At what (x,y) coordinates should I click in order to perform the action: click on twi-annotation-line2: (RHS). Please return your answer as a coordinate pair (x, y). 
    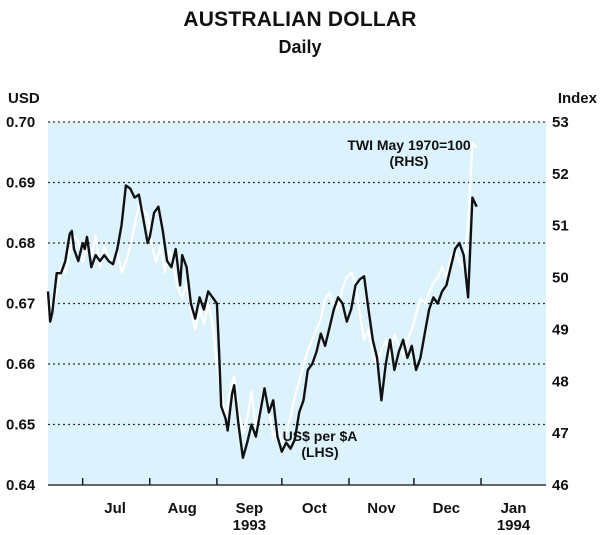
    Looking at the image, I should click on (409, 161).